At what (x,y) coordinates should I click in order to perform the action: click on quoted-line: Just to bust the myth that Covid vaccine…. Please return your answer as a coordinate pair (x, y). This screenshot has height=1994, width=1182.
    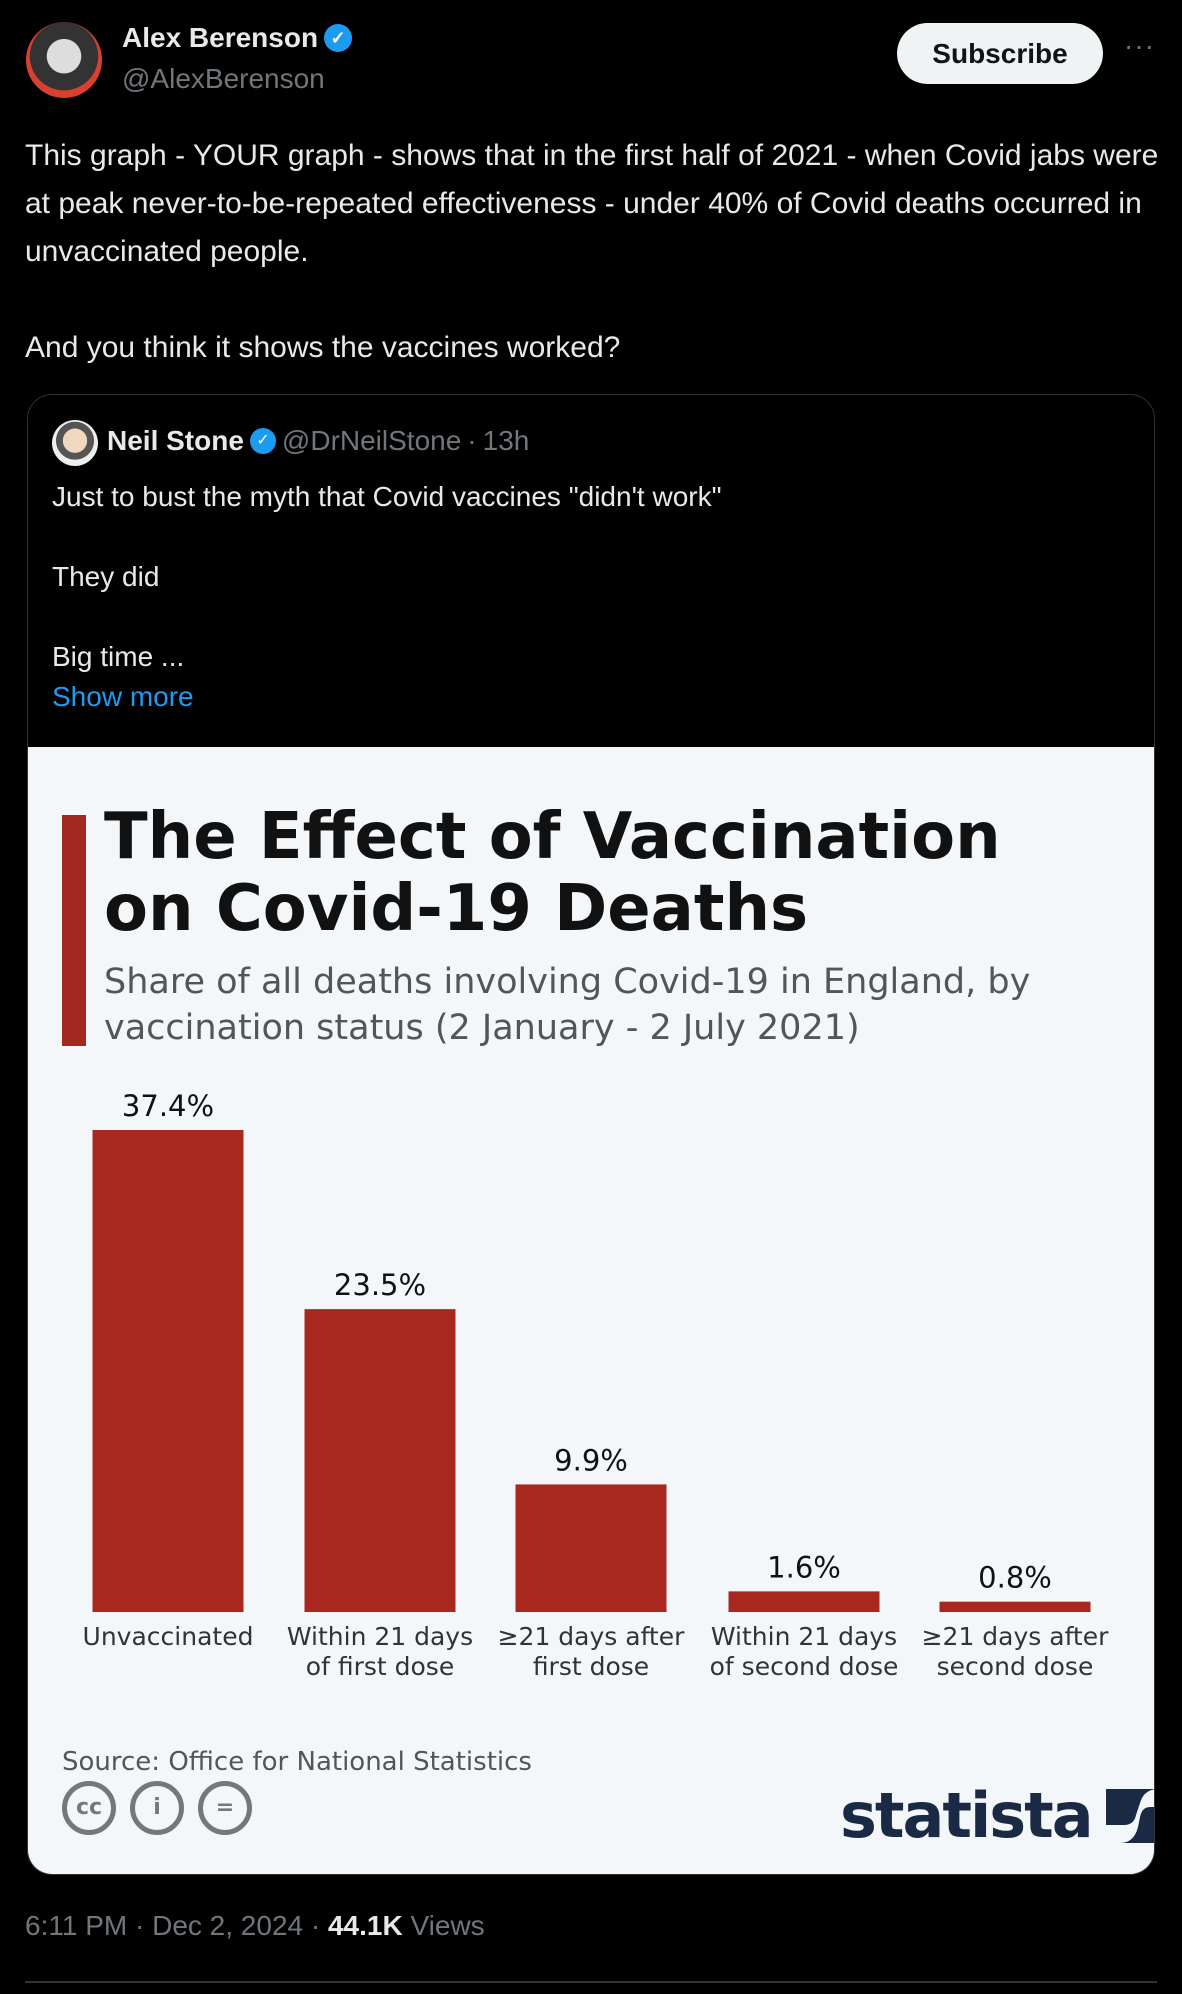
    Looking at the image, I should click on (387, 496).